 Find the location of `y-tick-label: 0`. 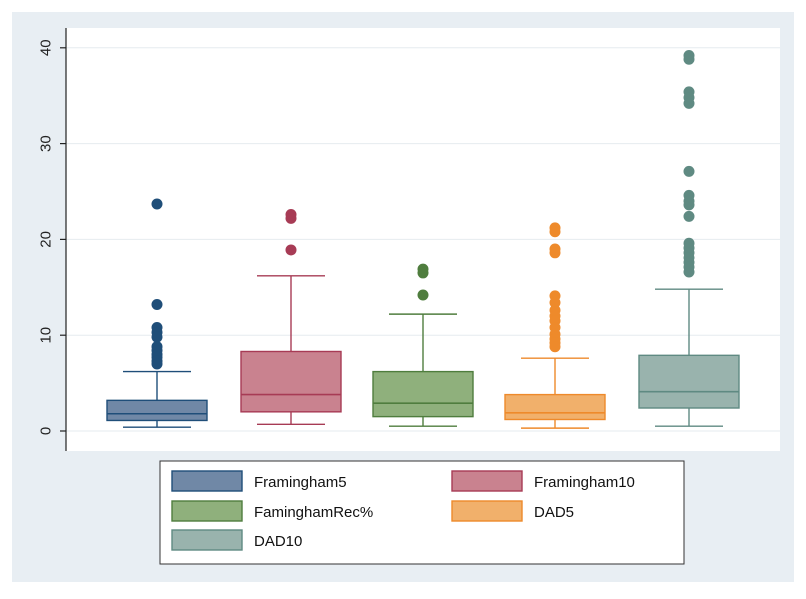

y-tick-label: 0 is located at coordinates (46, 431).